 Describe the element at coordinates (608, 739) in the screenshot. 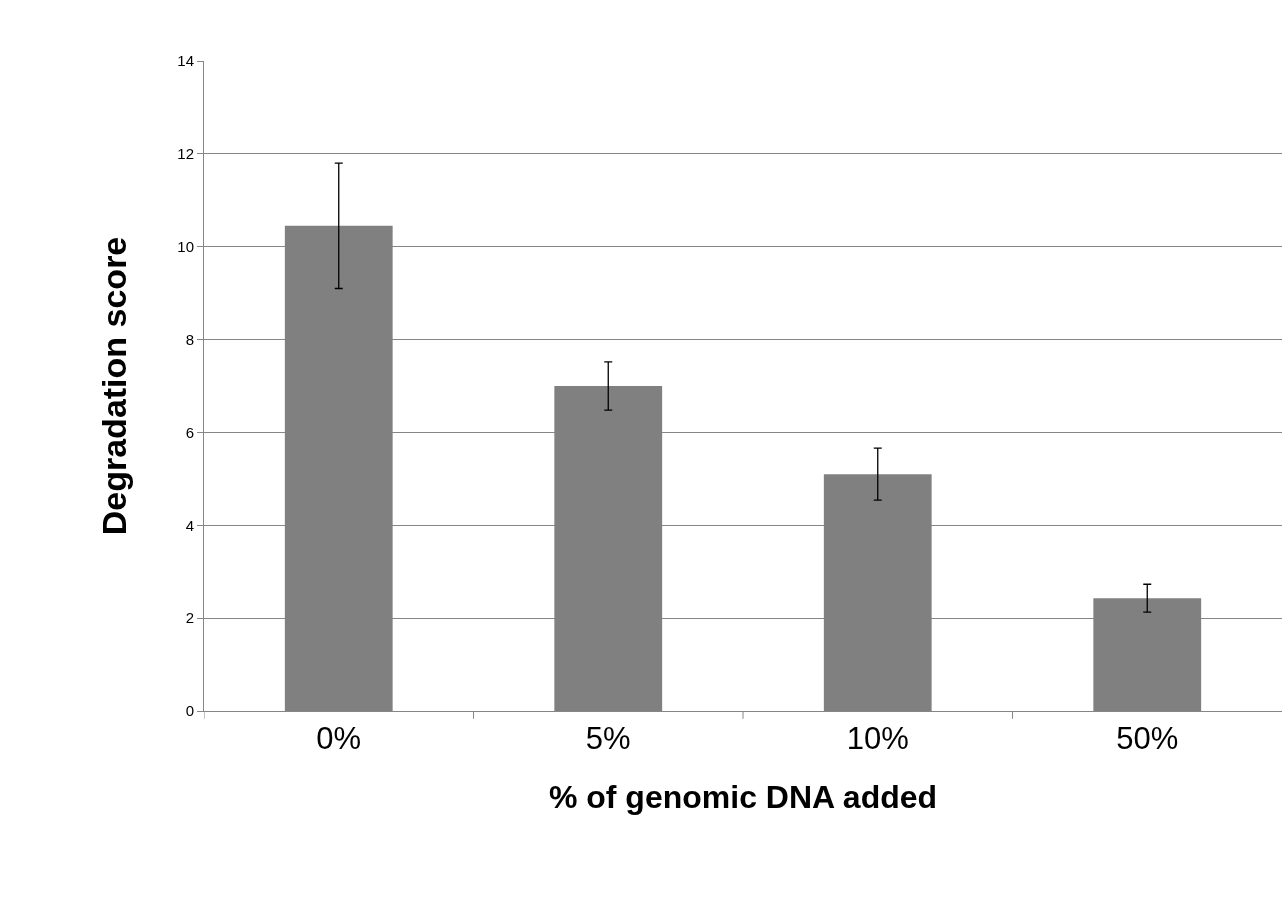

I see `x-tick-label: 5%` at that location.